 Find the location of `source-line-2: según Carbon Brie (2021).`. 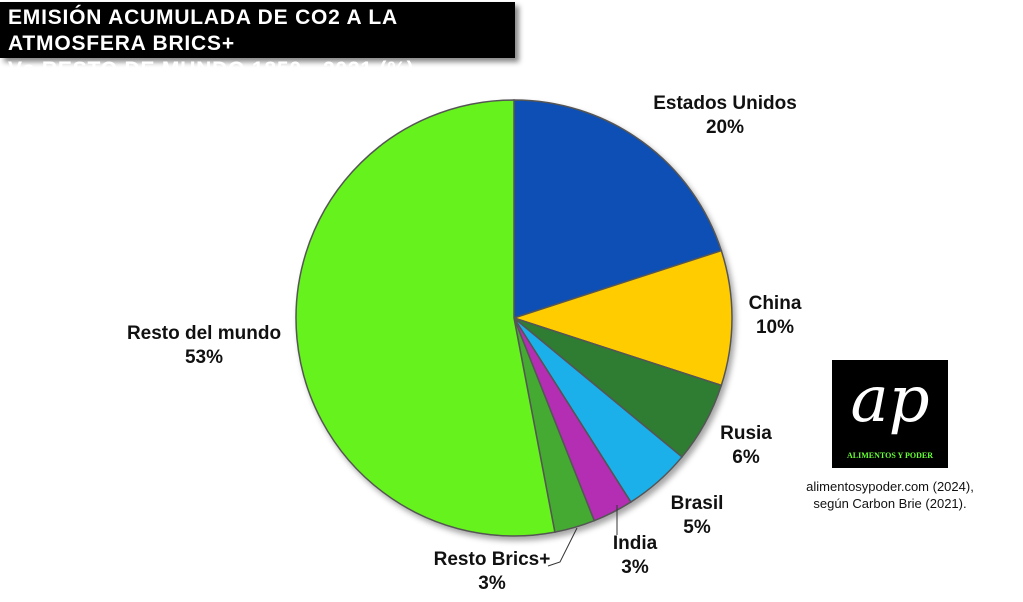

source-line-2: según Carbon Brie (2021). is located at coordinates (890, 503).